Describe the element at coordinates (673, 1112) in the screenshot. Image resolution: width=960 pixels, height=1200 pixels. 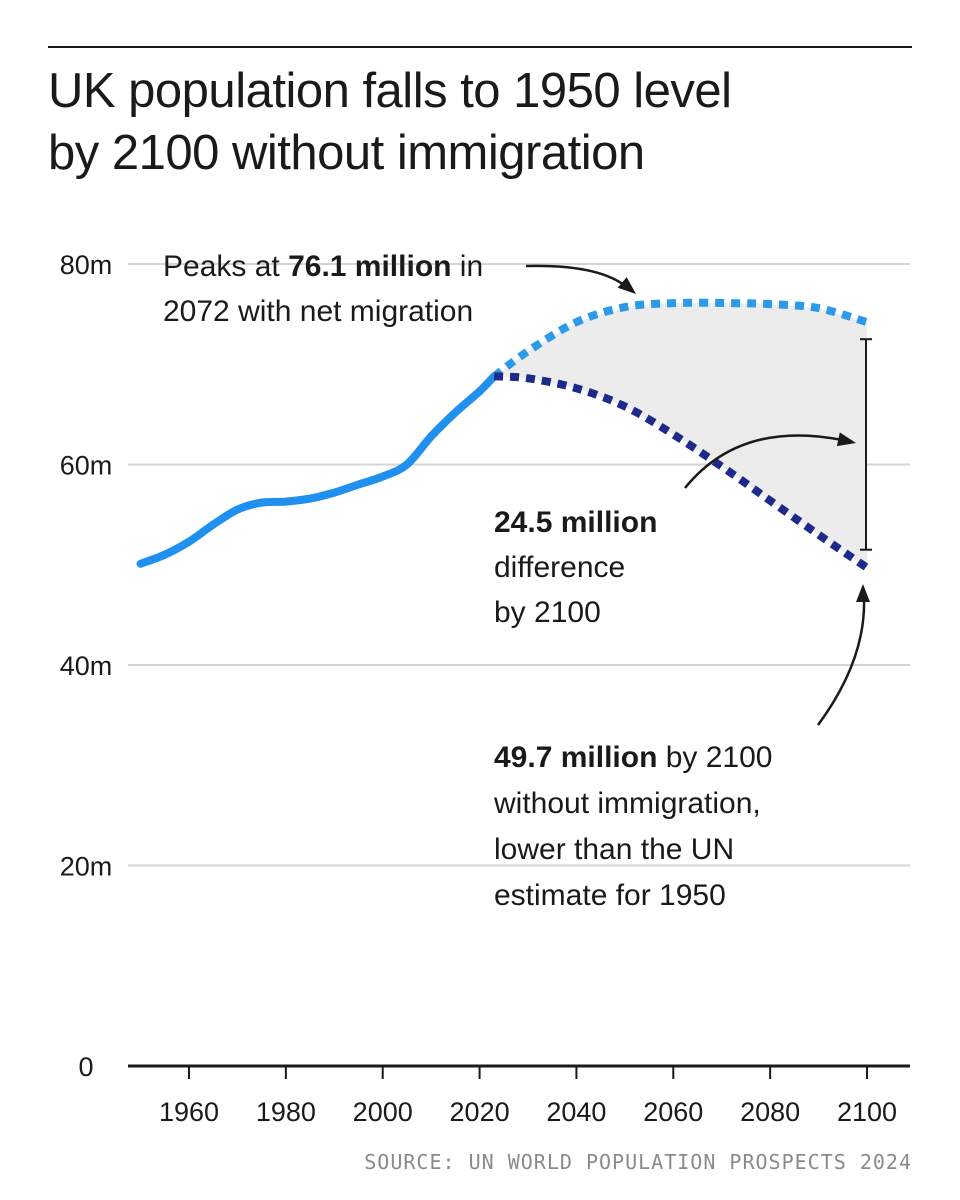
I see `x-tick-label: 2060` at that location.